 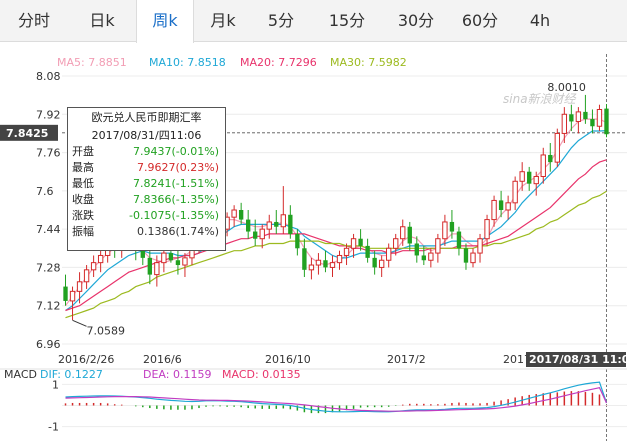 I want to click on date-tick-label: 2017/2, so click(x=406, y=359).